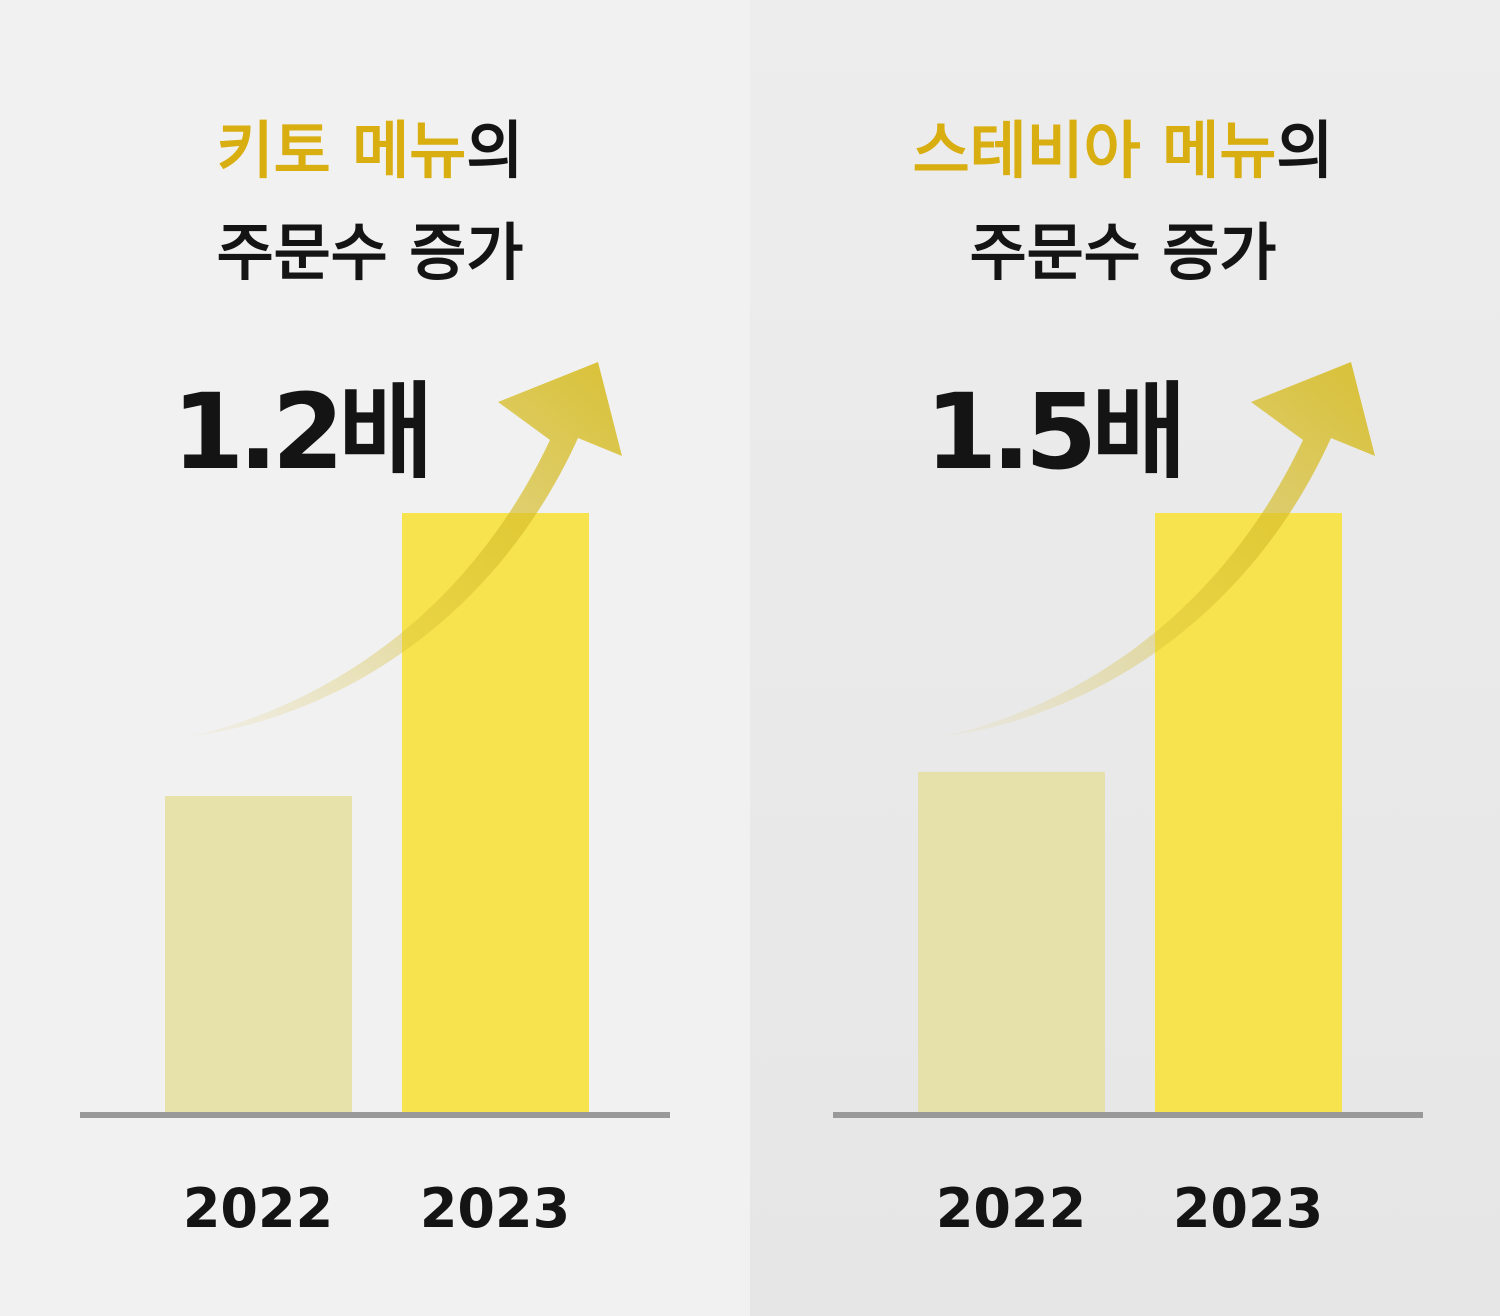  What do you see at coordinates (1053, 432) in the screenshot?
I see `annotation: 1.5배` at bounding box center [1053, 432].